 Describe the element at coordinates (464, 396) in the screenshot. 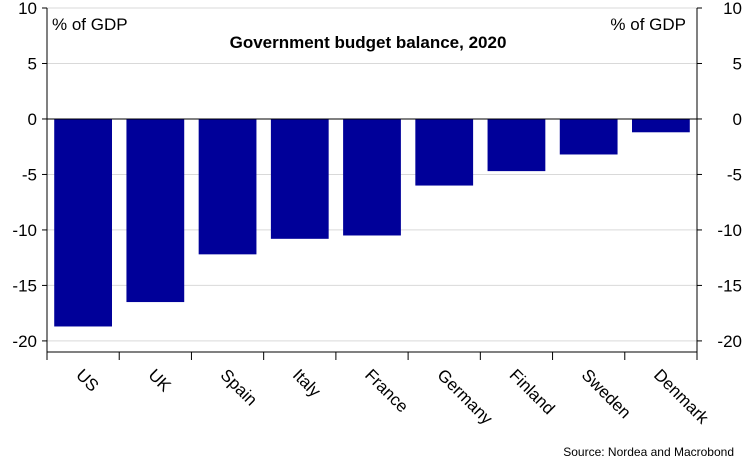

I see `category-label: Germany` at that location.